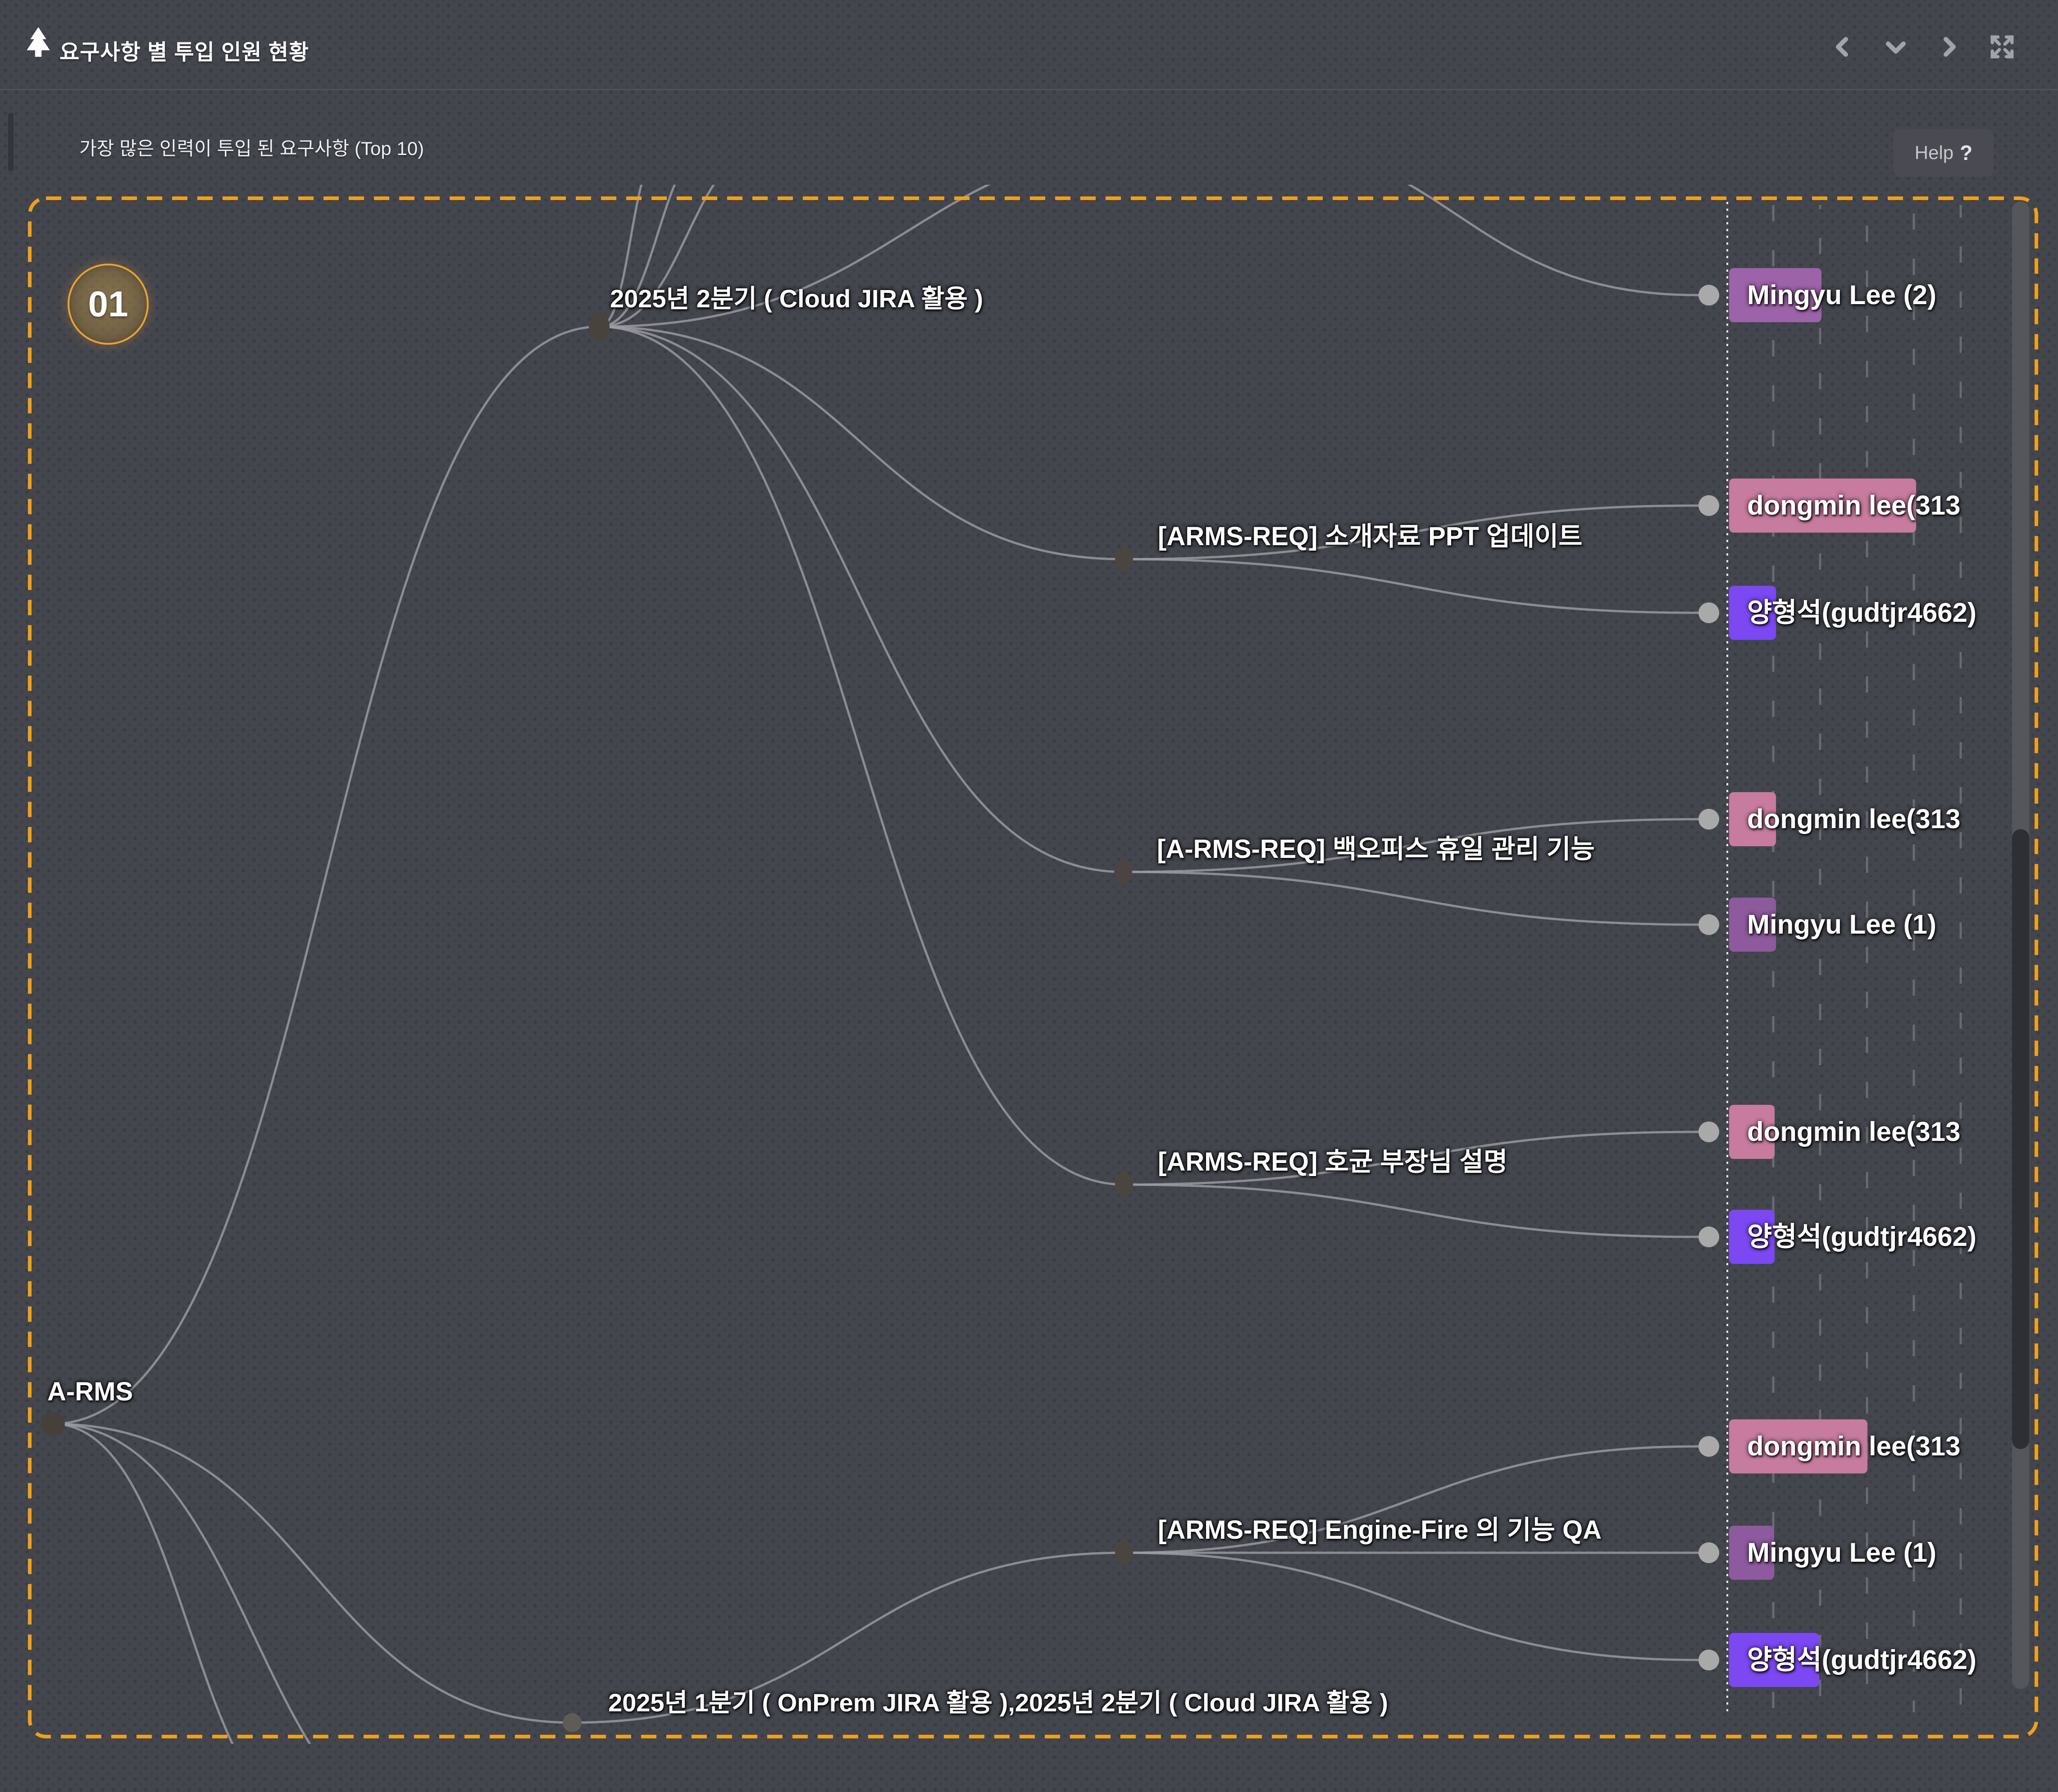 The image size is (2058, 1792). I want to click on question-mark-icon: ?, so click(1966, 152).